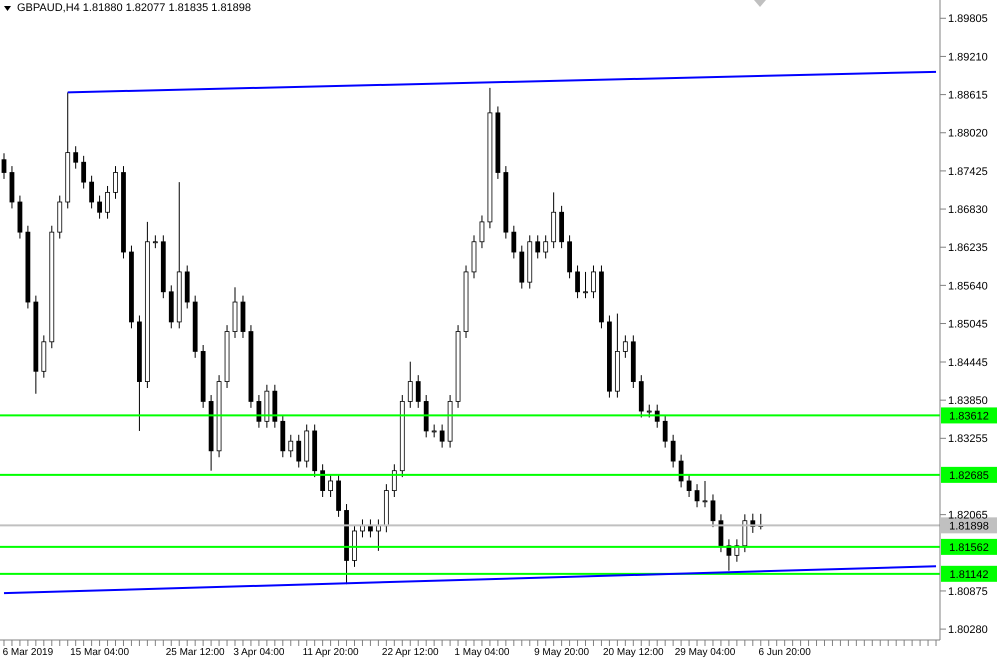 This screenshot has height=668, width=1000. What do you see at coordinates (562, 652) in the screenshot?
I see `x-tick-label: 9 May 20:00` at bounding box center [562, 652].